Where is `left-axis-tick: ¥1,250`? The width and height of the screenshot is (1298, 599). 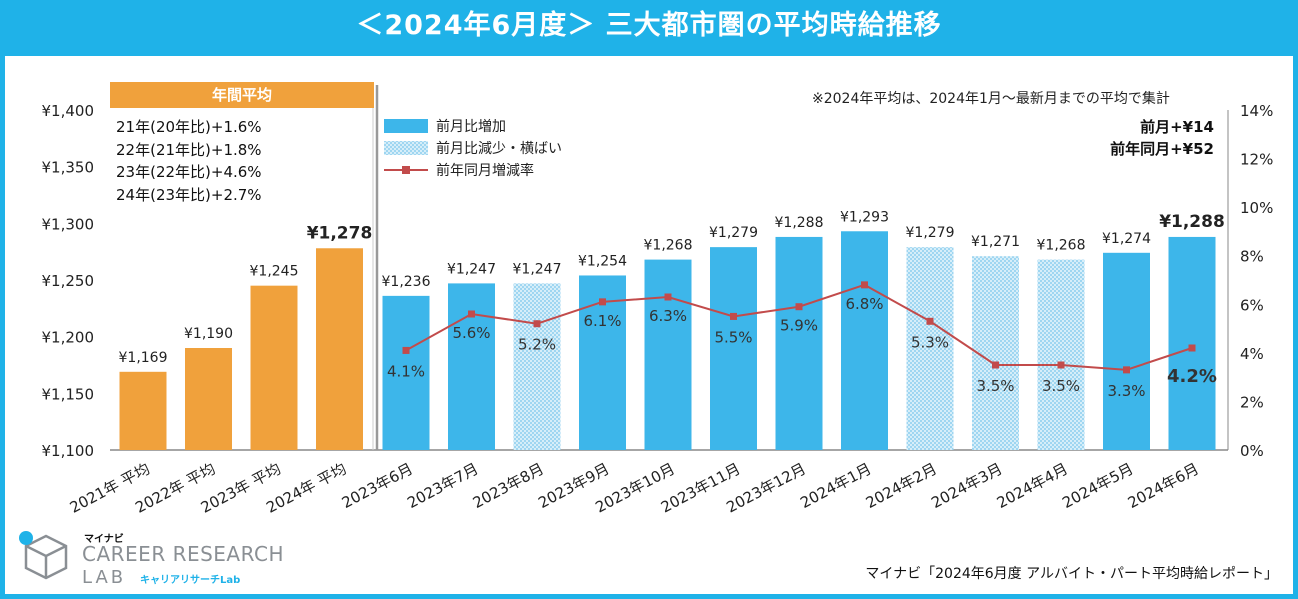 left-axis-tick: ¥1,250 is located at coordinates (68, 281).